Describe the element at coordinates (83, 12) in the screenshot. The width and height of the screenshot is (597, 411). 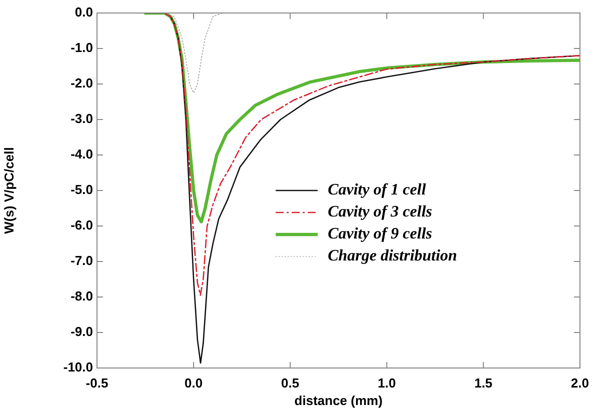
I see `y-tick-label: 0.0` at that location.